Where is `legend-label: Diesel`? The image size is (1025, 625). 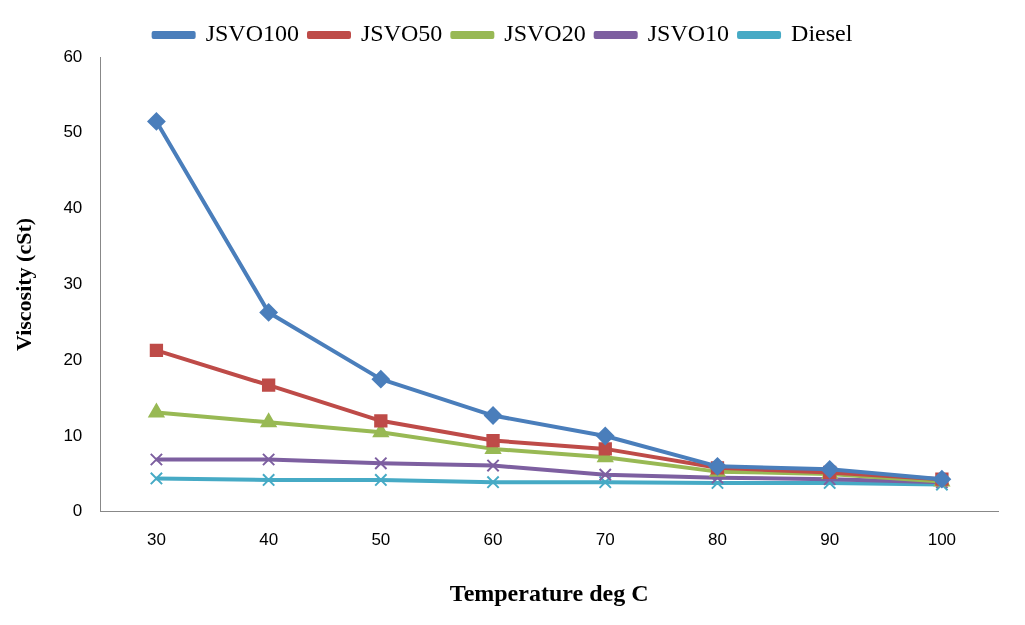
legend-label: Diesel is located at coordinates (822, 33).